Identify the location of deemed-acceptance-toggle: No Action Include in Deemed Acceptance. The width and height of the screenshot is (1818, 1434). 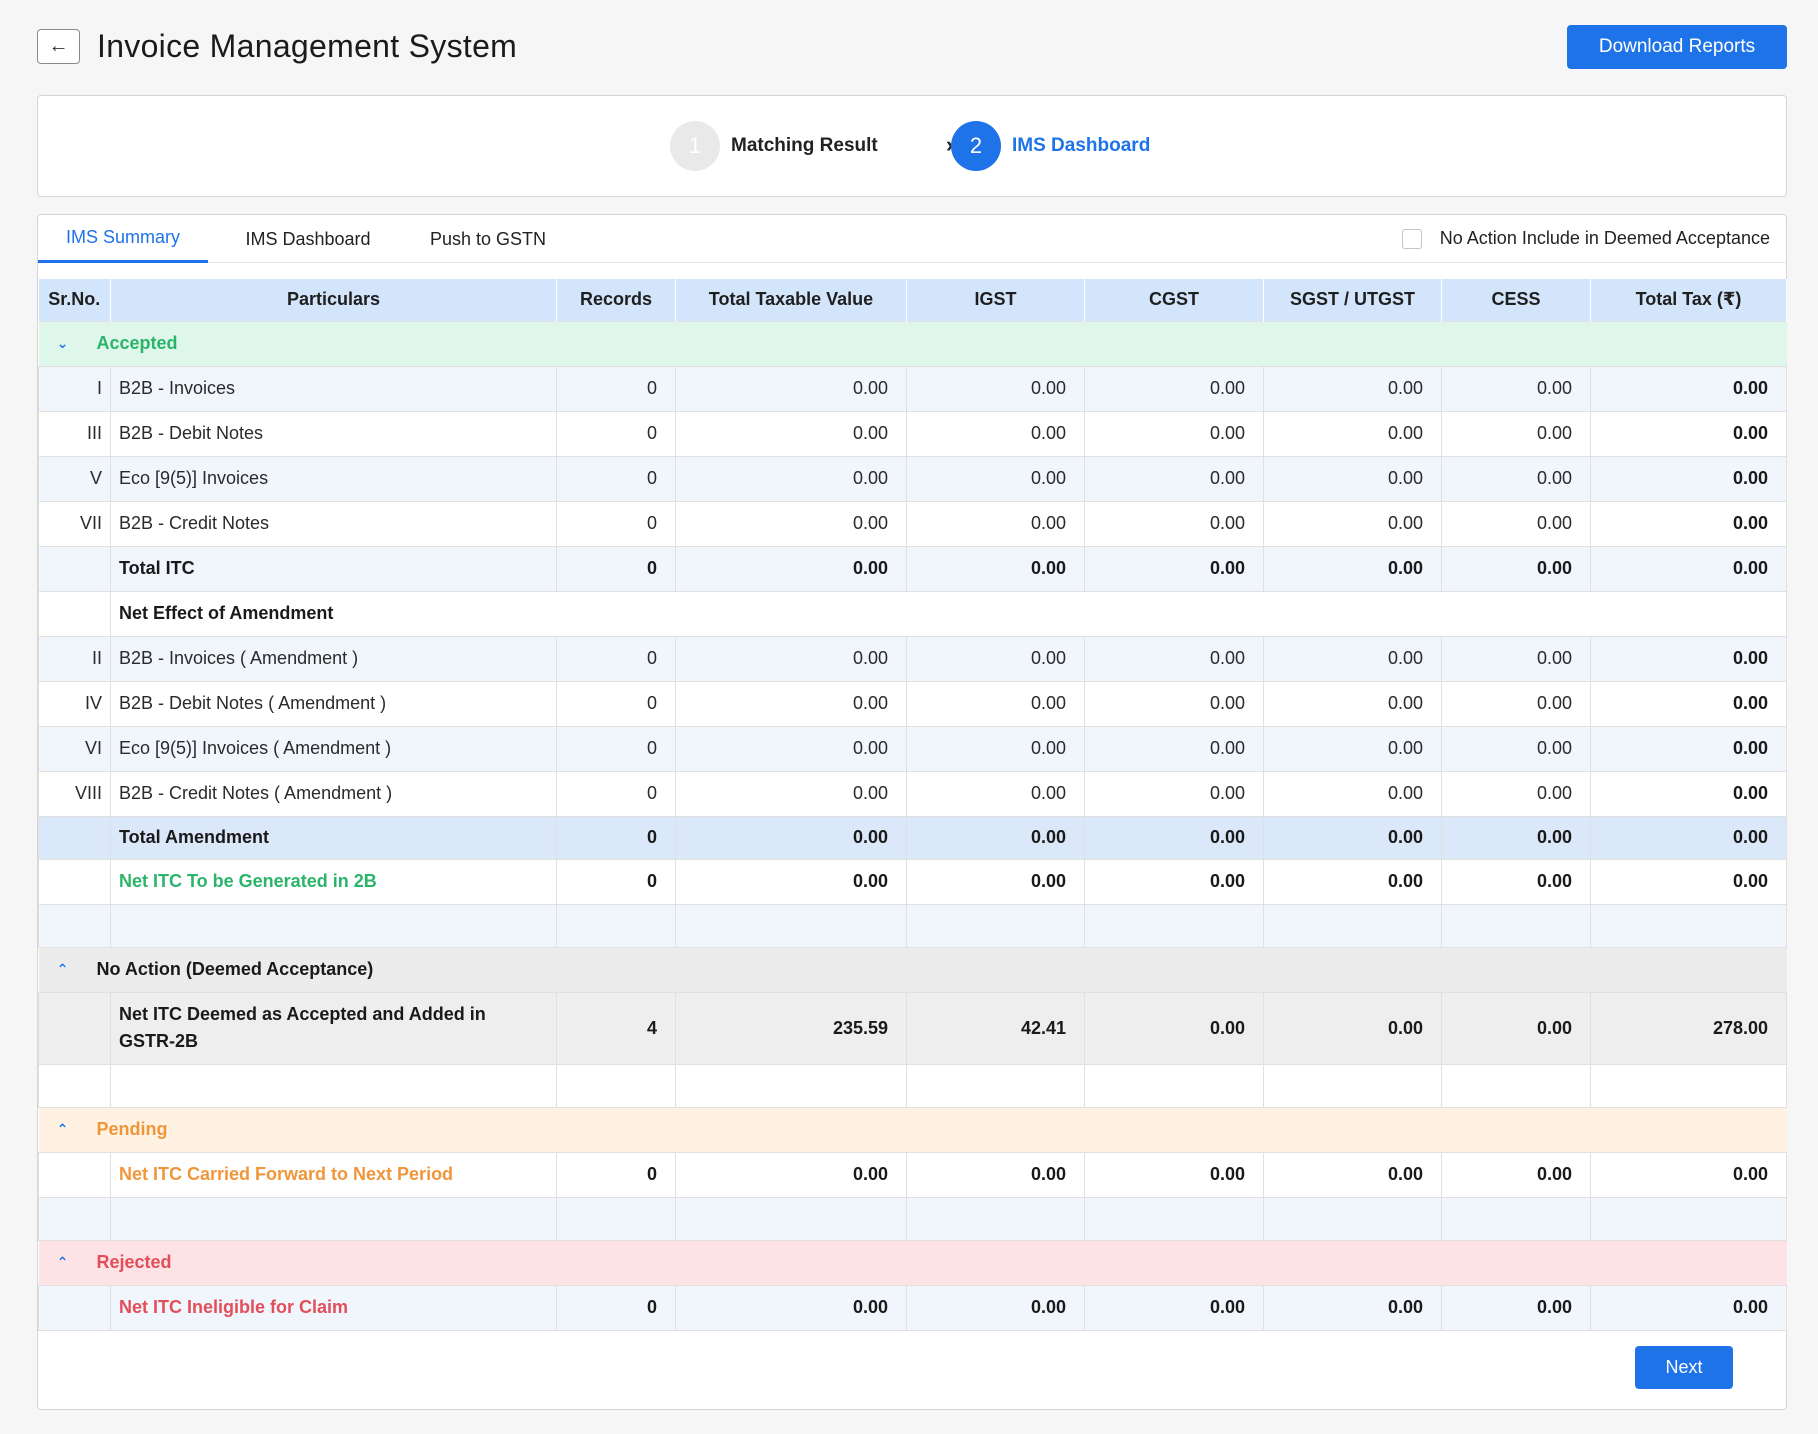
(1585, 238).